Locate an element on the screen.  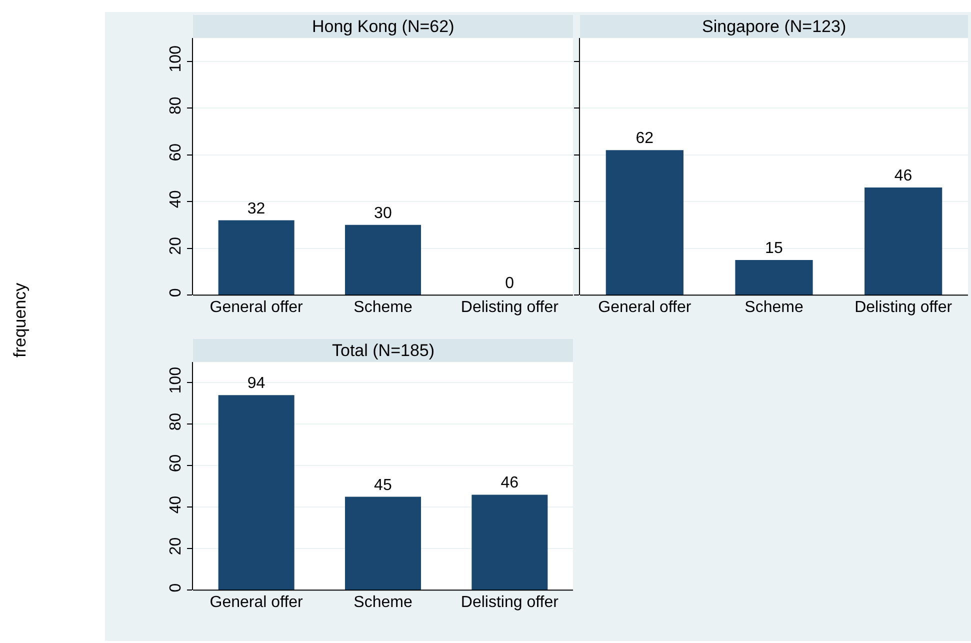
data-label: 45 is located at coordinates (383, 485).